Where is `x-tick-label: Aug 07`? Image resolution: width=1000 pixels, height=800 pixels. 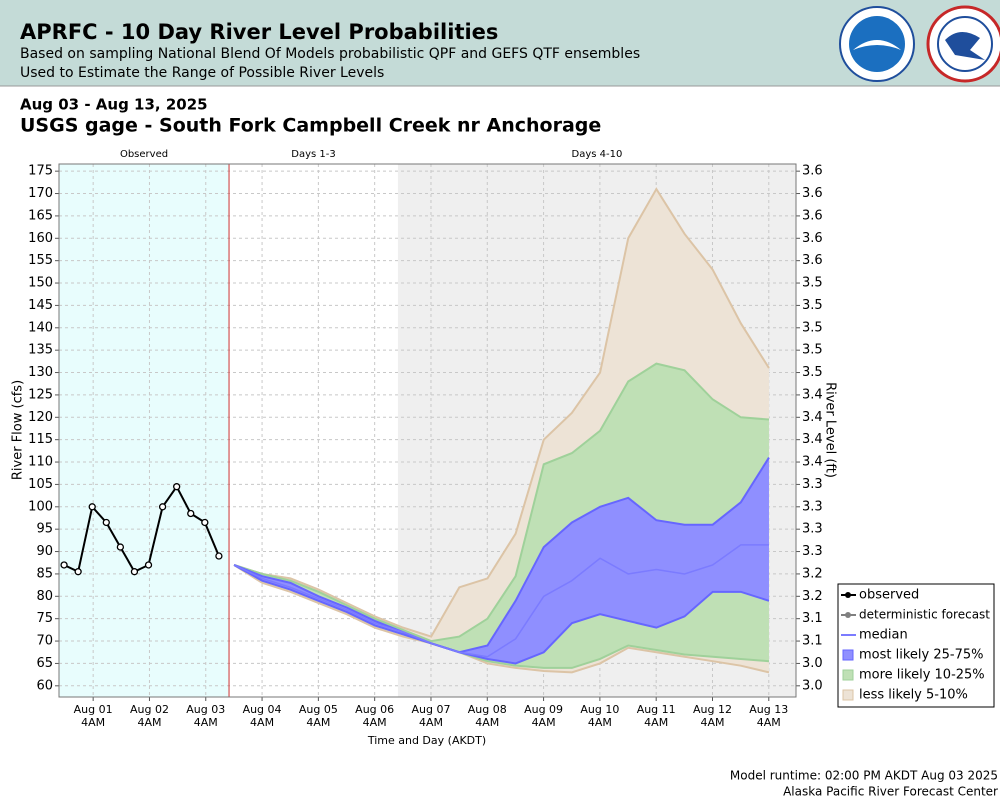
x-tick-label: Aug 07 is located at coordinates (430, 709).